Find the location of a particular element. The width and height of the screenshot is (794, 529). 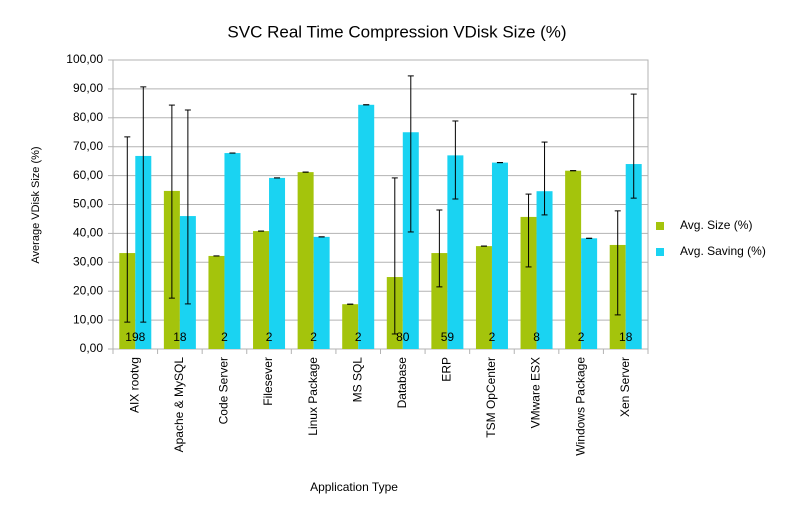

y-axis-title: Average VDisk Size (%) is located at coordinates (36, 204).